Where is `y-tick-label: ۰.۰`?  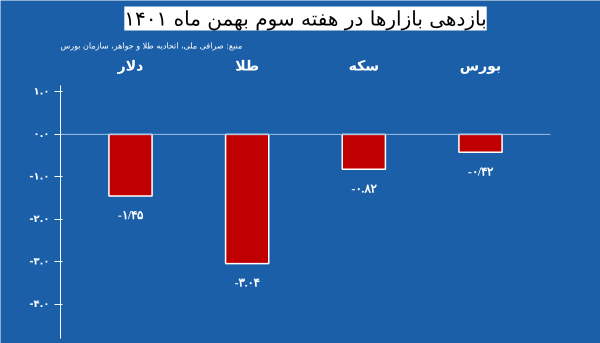
y-tick-label: ۰.۰ is located at coordinates (41, 134).